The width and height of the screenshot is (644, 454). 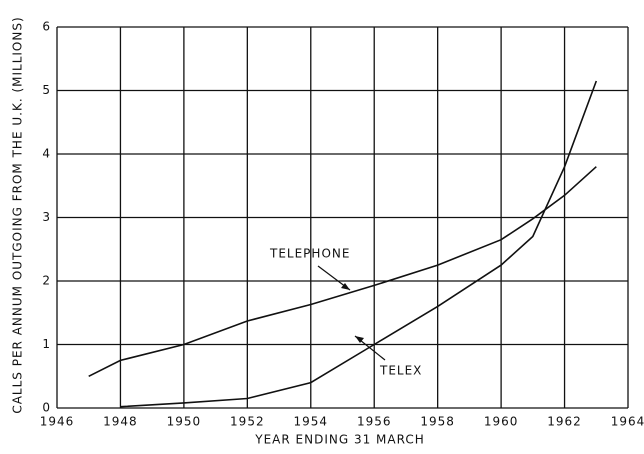 What do you see at coordinates (46, 281) in the screenshot?
I see `y-tick-label: 2` at bounding box center [46, 281].